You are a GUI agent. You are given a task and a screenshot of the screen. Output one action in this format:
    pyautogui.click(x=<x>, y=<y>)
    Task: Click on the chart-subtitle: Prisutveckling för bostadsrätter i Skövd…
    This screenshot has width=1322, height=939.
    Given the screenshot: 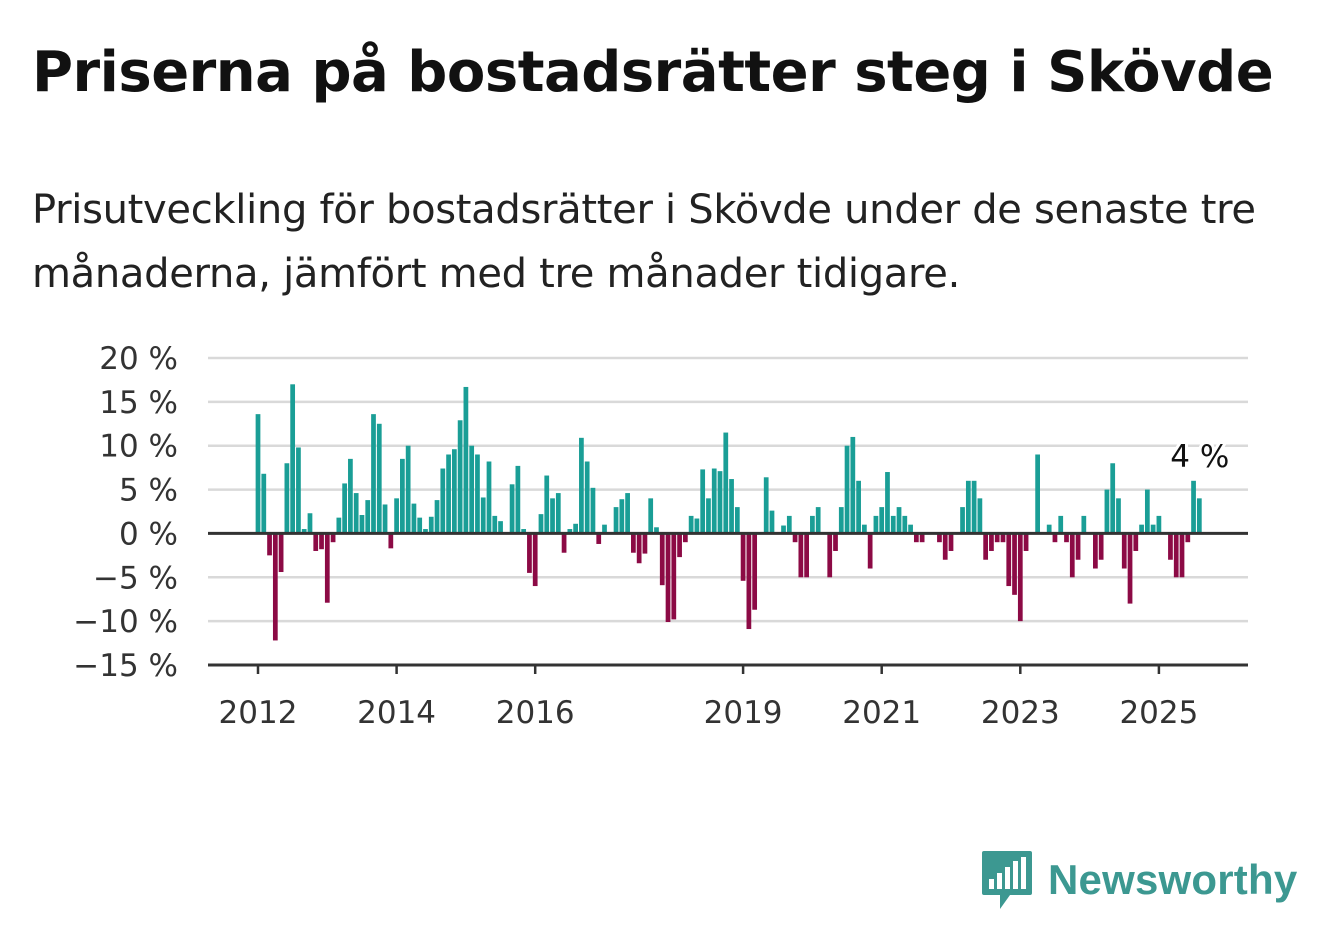 What is the action you would take?
    pyautogui.click(x=644, y=242)
    